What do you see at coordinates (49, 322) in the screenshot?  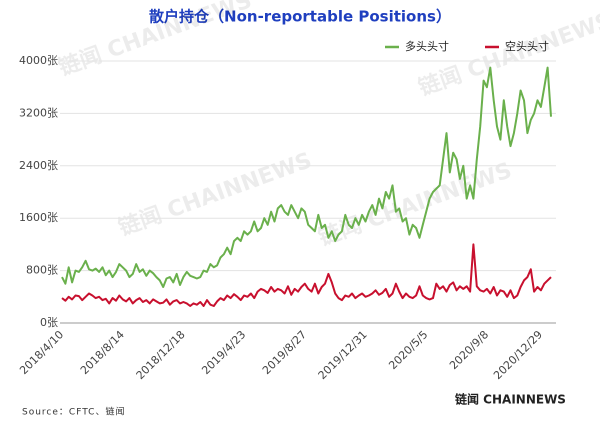 I see `y-tick-label: 0张` at bounding box center [49, 322].